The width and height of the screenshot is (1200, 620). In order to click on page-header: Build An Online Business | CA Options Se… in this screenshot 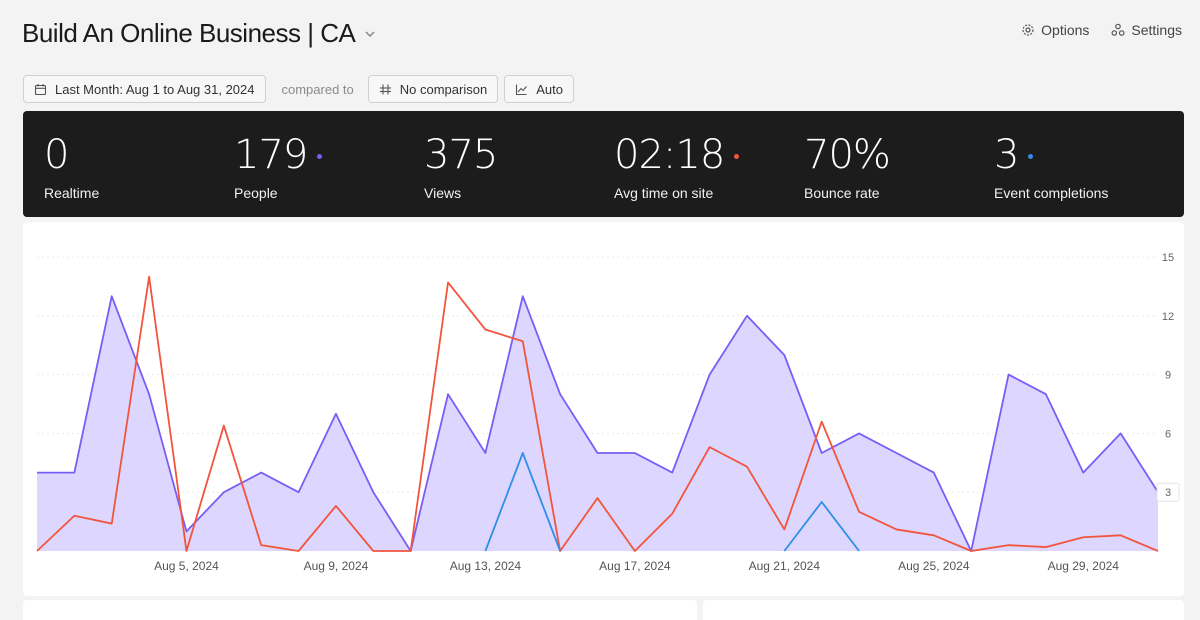, I will do `click(602, 34)`.